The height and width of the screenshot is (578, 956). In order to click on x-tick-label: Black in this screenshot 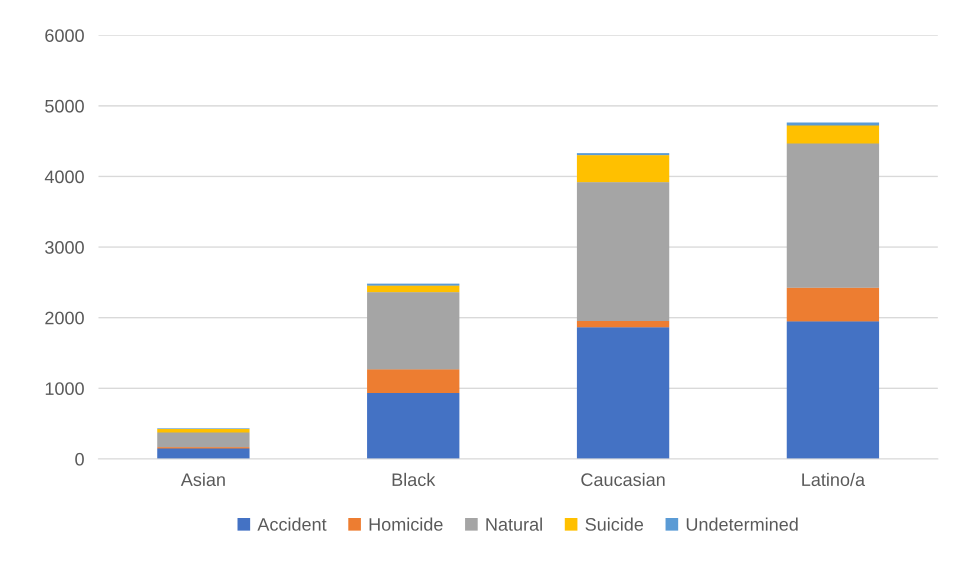, I will do `click(414, 479)`.